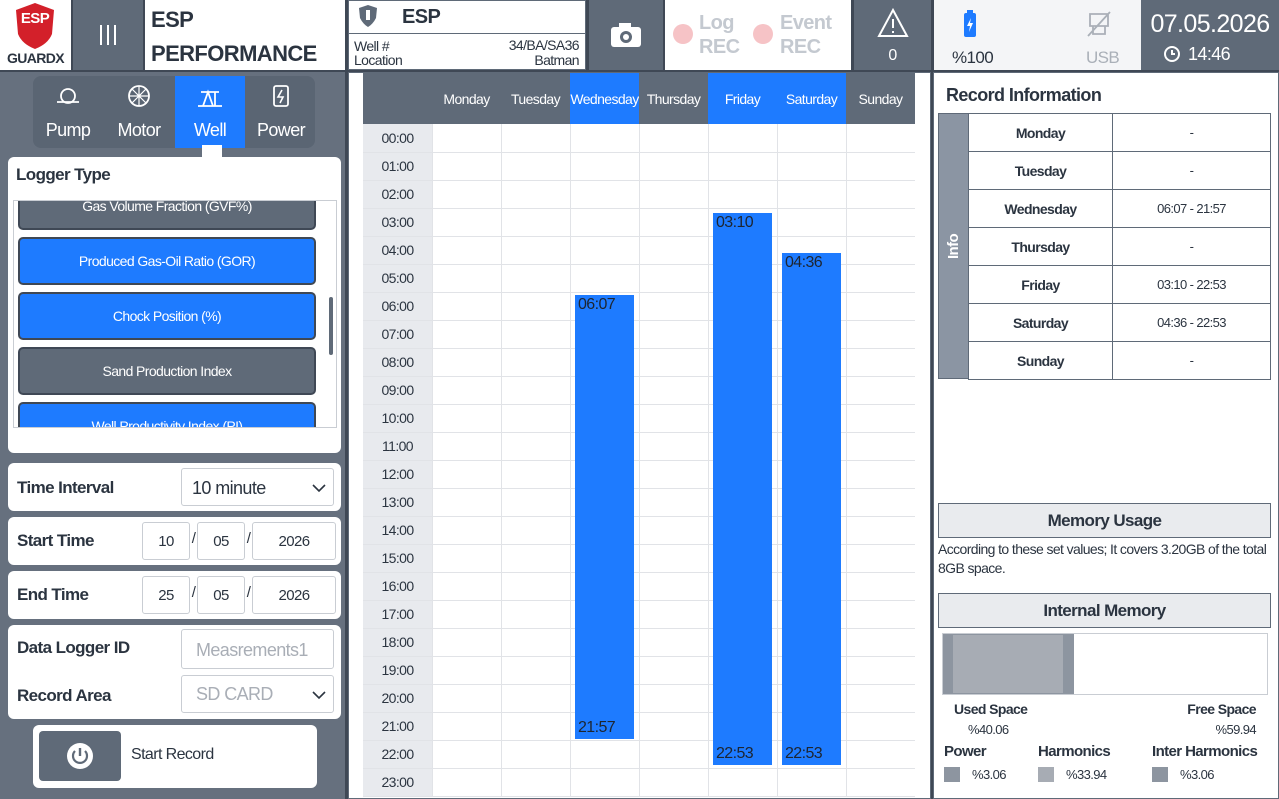 This screenshot has height=799, width=1279. I want to click on record-end-label: 22:53, so click(804, 753).